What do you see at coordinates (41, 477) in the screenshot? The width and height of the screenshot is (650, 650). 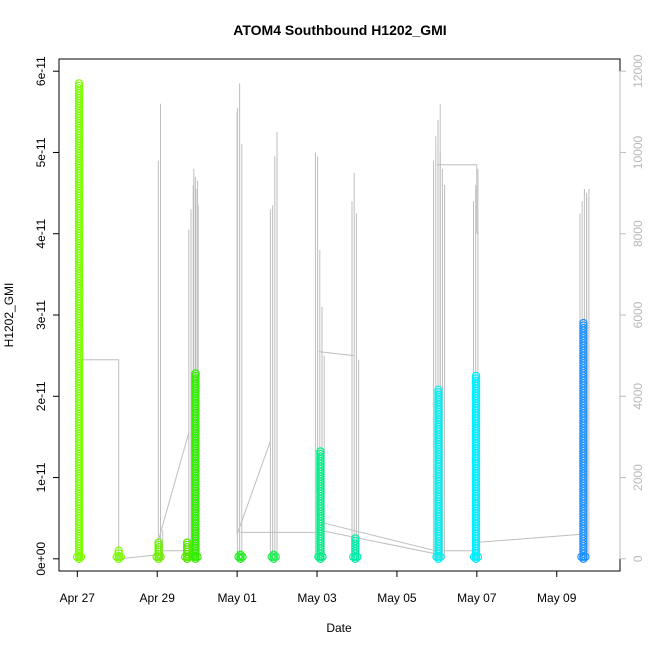 I see `y-tick-label: 1e-11` at bounding box center [41, 477].